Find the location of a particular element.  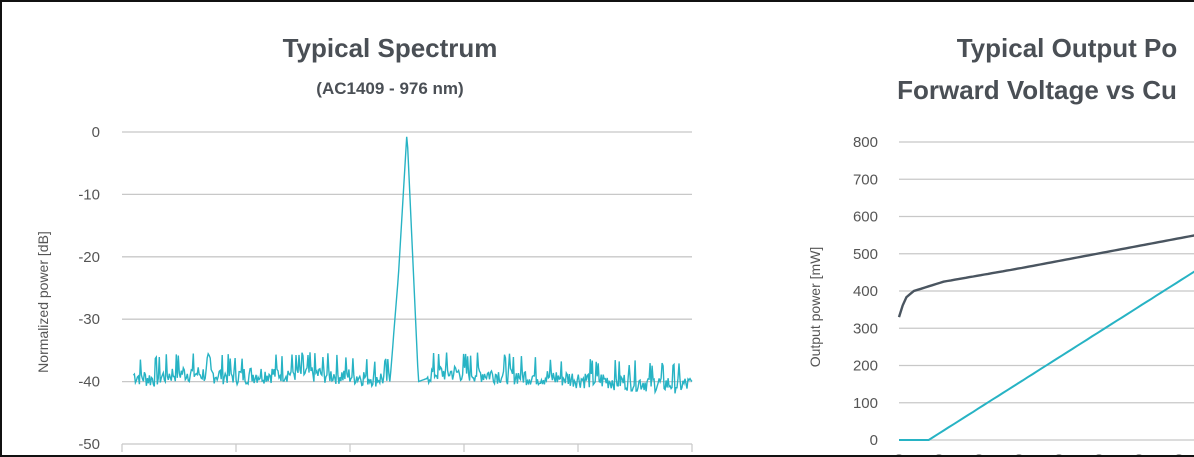

output-power-y-tick-label: 500 is located at coordinates (865, 254).